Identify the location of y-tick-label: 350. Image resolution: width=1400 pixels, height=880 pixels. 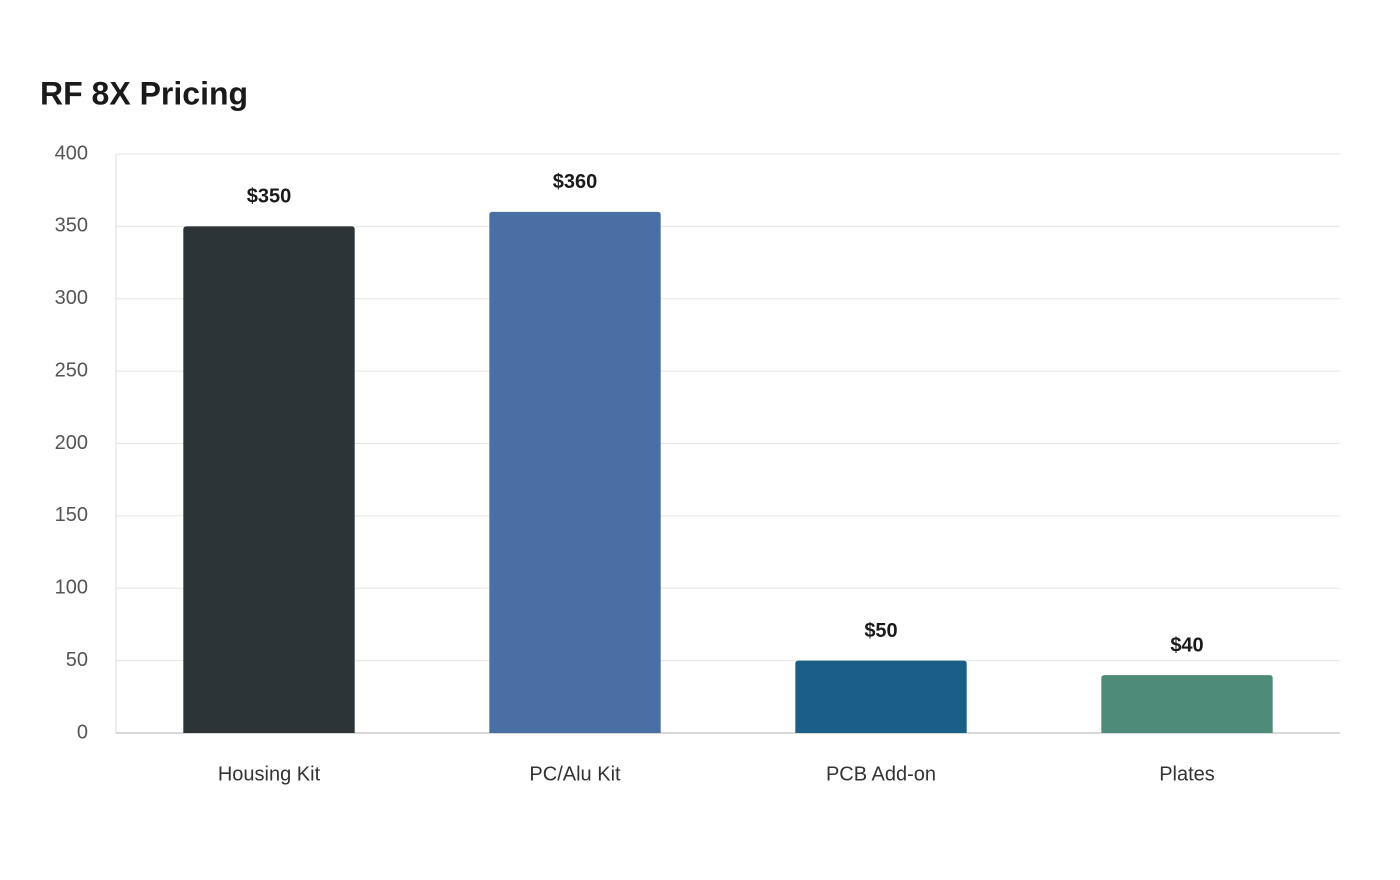
(71, 226).